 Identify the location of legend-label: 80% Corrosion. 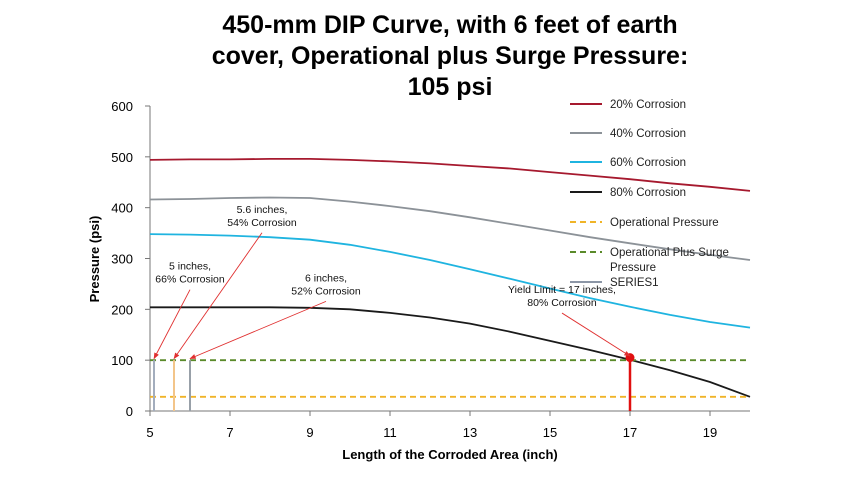
(648, 193).